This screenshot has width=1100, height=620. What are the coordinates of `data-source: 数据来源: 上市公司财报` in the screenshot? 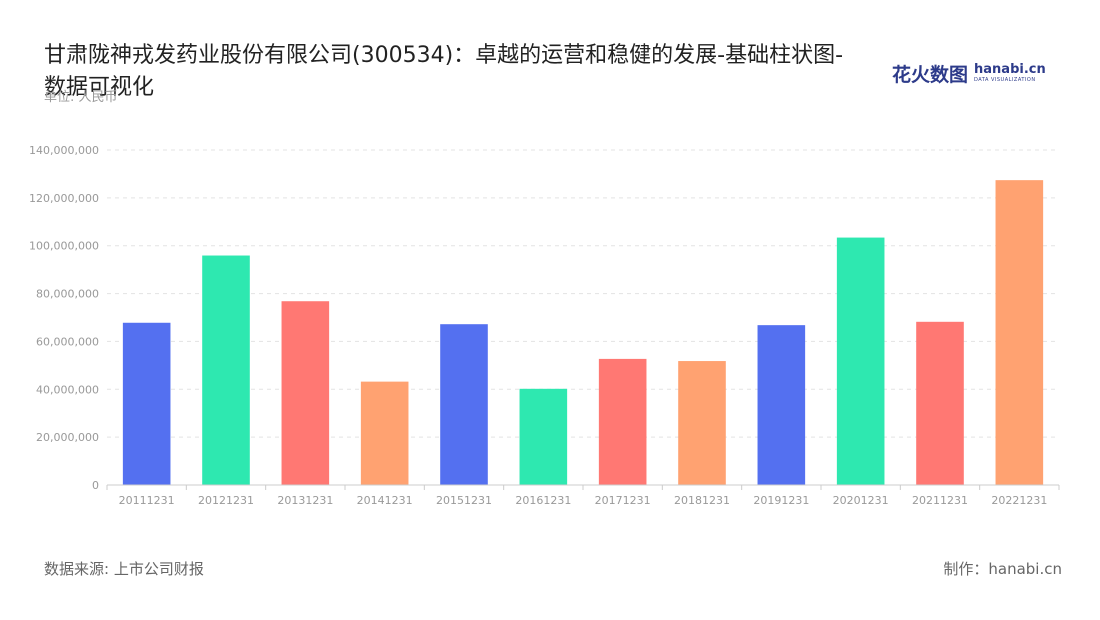 It's located at (124, 569).